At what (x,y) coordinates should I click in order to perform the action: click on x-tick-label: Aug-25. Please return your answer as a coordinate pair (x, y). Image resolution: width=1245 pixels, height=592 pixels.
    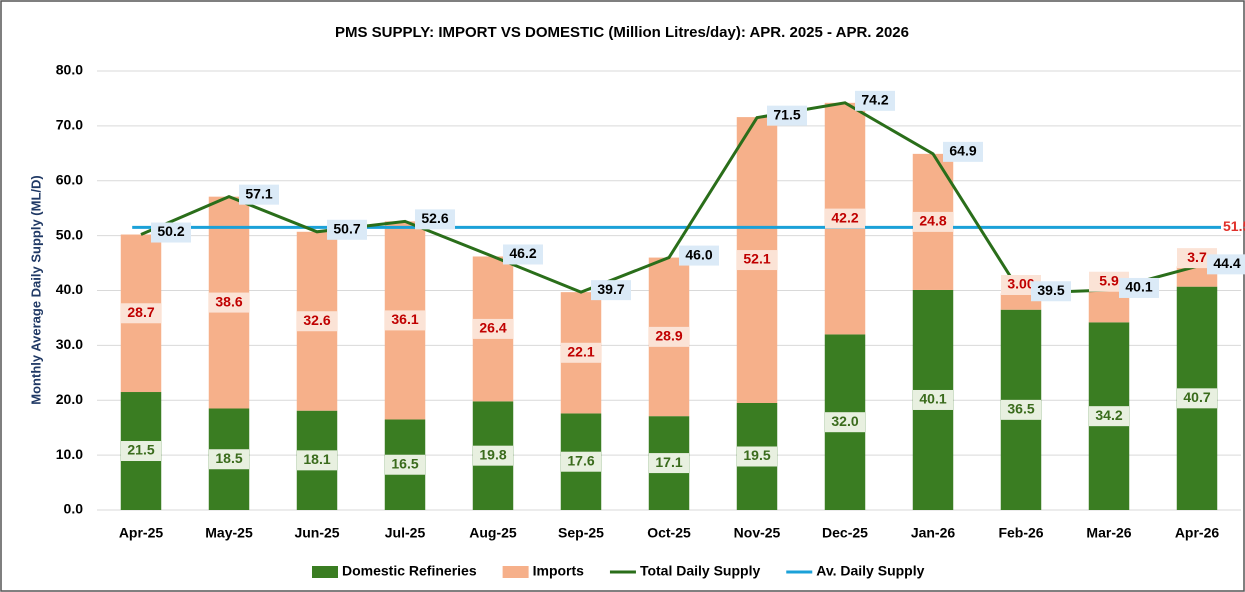
    Looking at the image, I should click on (493, 533).